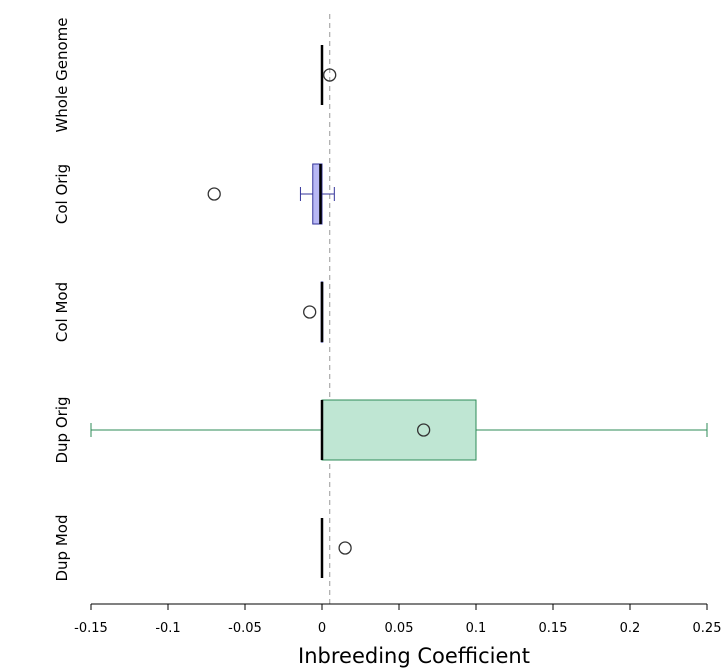  What do you see at coordinates (62, 312) in the screenshot?
I see `category-label: Col Mod` at bounding box center [62, 312].